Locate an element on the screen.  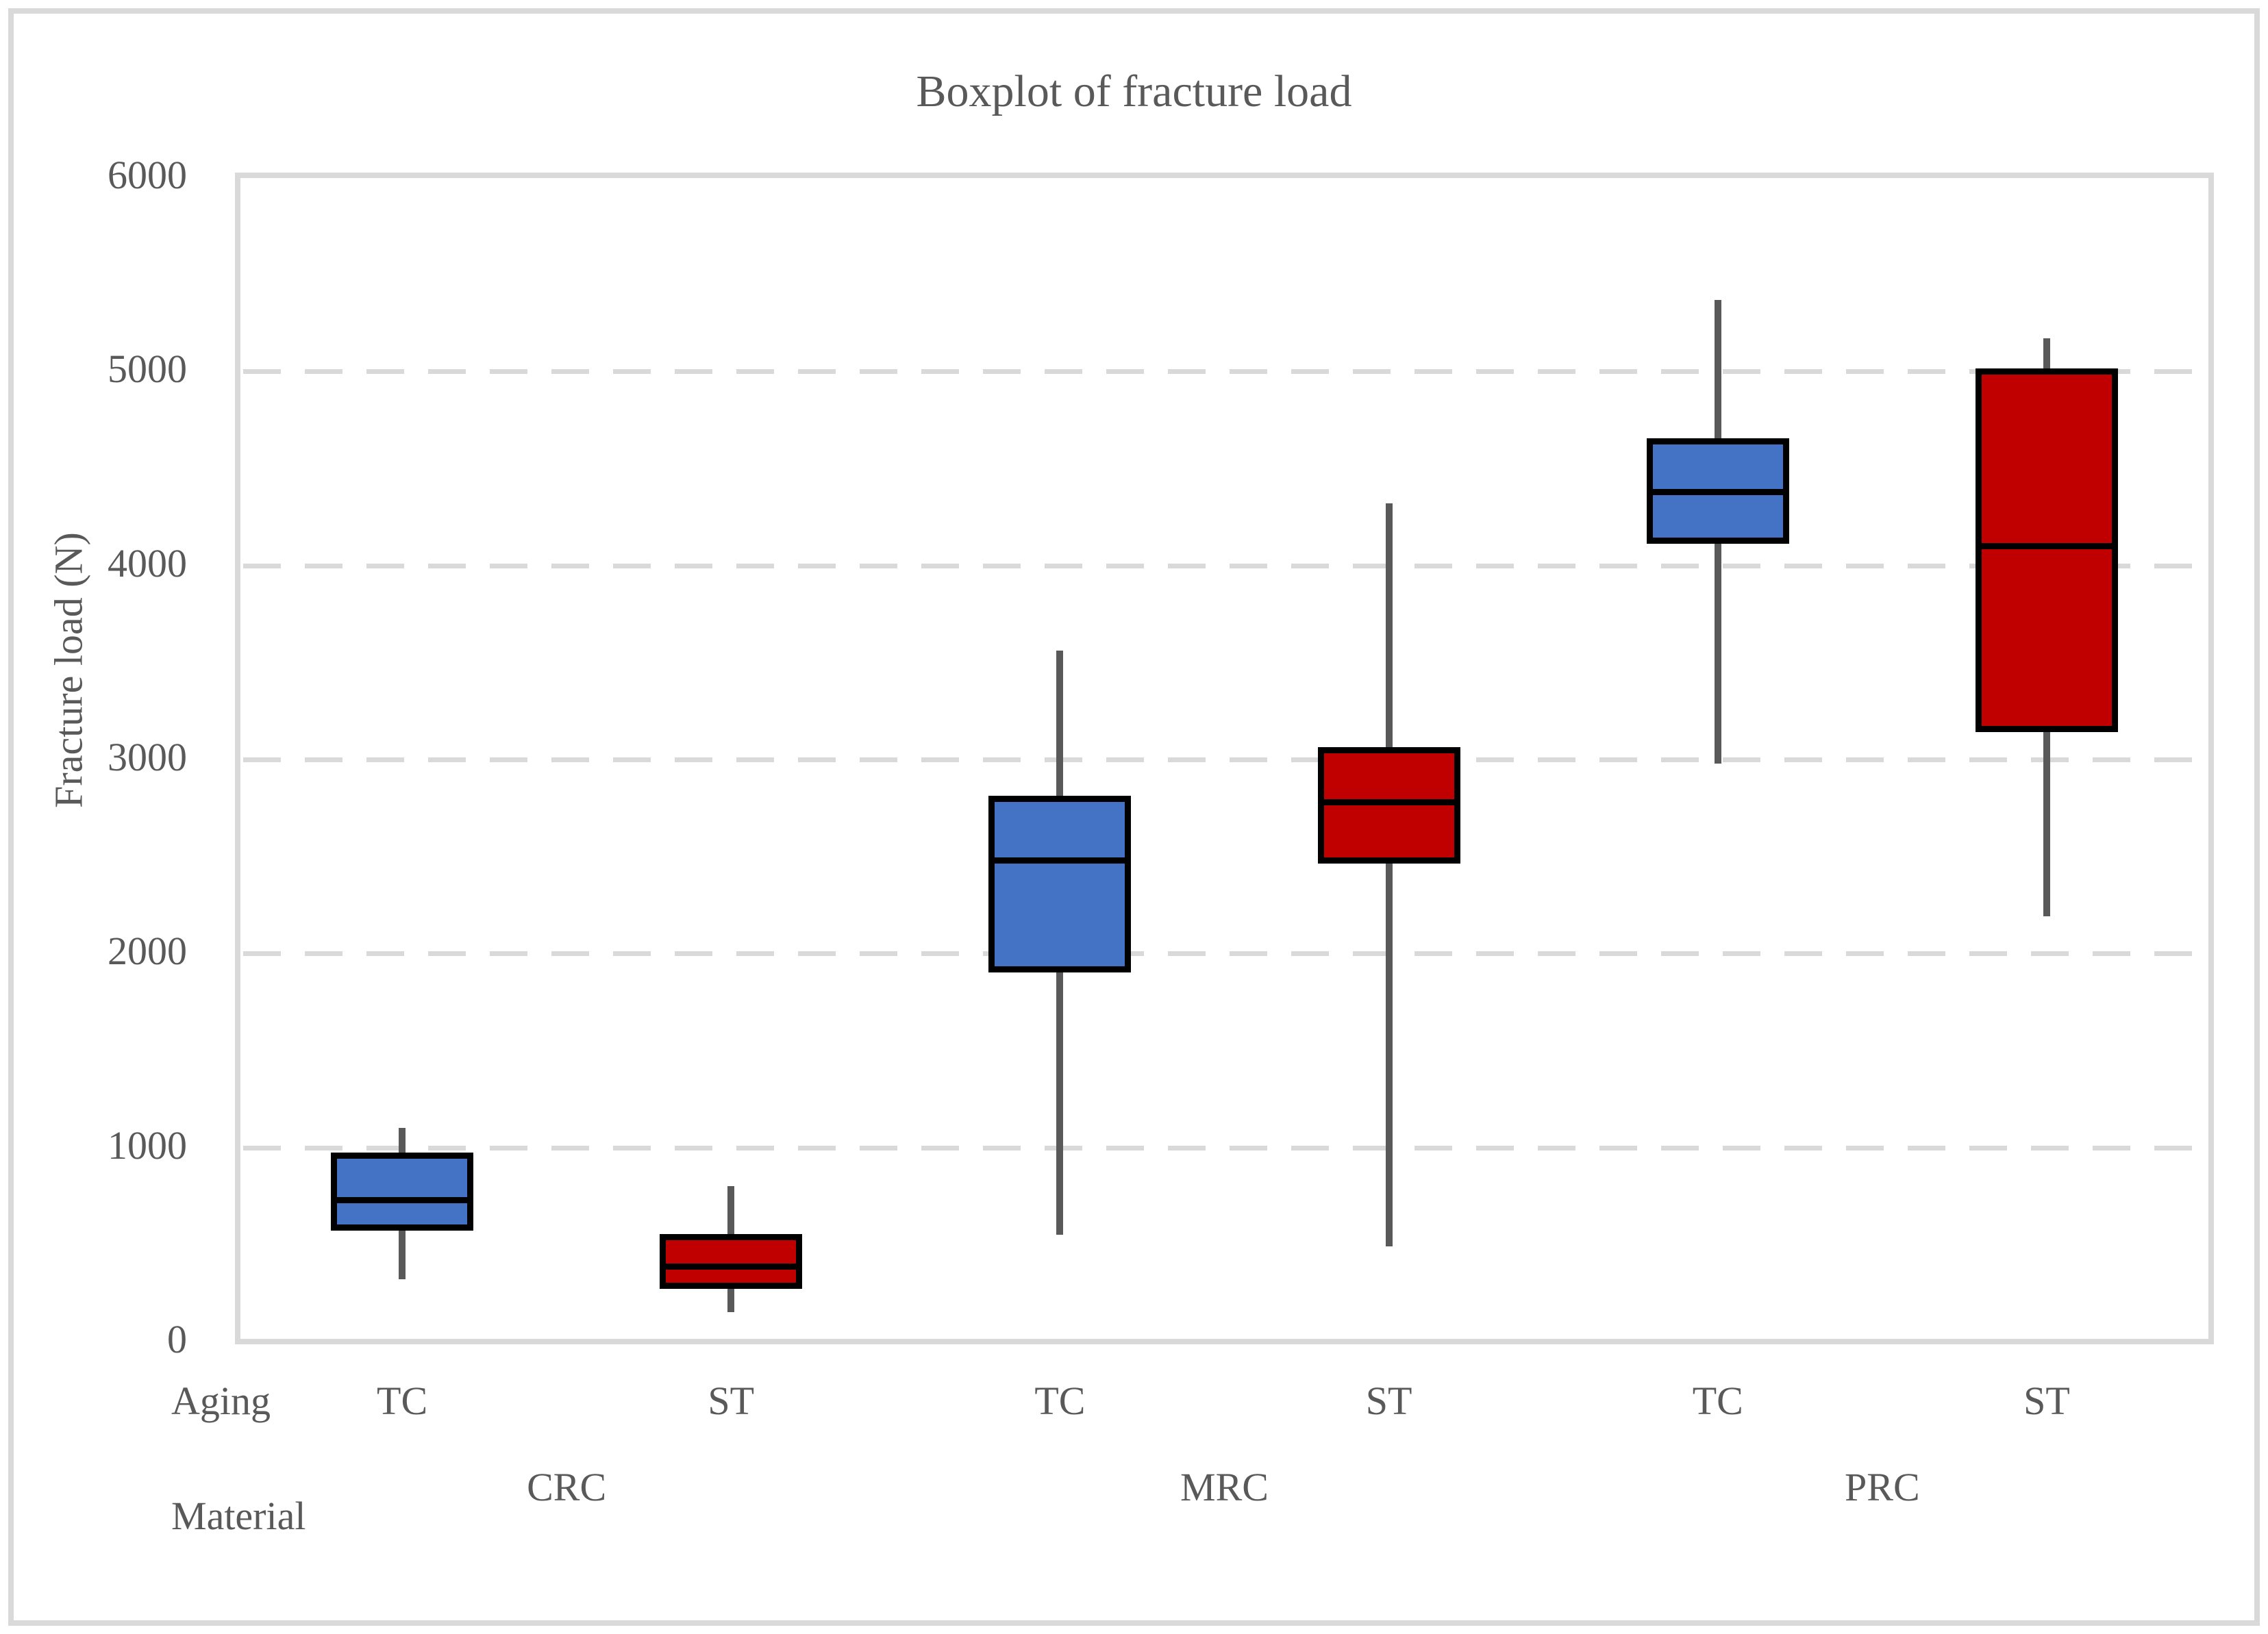
y-tick-label-0: 0 is located at coordinates (177, 1339).